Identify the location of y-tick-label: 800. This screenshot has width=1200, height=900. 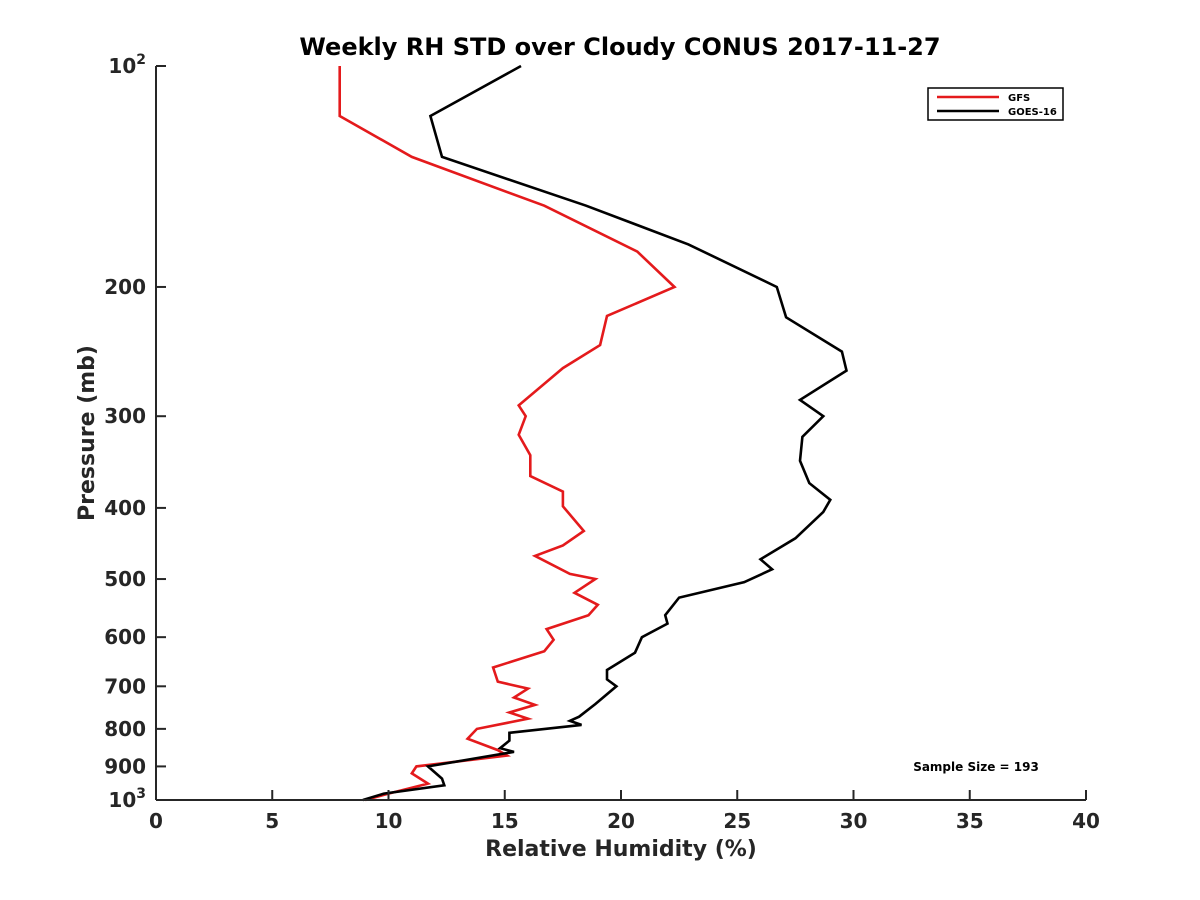
(125, 729).